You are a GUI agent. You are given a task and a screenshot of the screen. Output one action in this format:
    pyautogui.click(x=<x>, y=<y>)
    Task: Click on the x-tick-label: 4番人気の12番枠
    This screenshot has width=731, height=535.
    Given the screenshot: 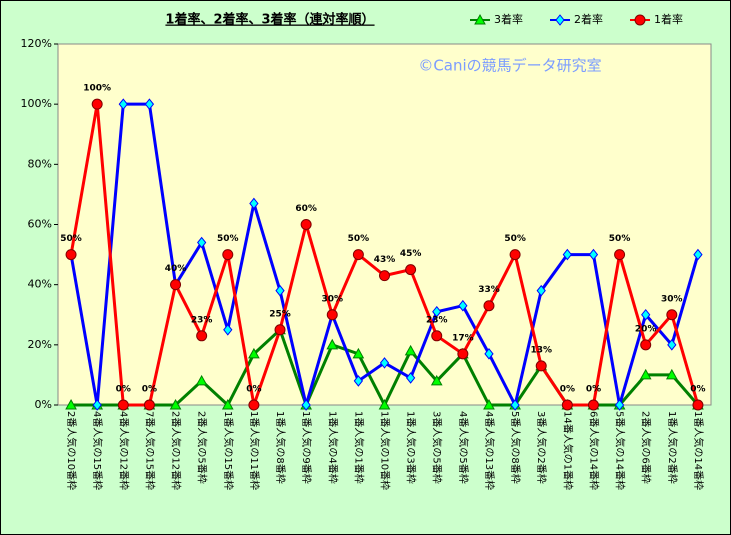 What is the action you would take?
    pyautogui.click(x=123, y=450)
    